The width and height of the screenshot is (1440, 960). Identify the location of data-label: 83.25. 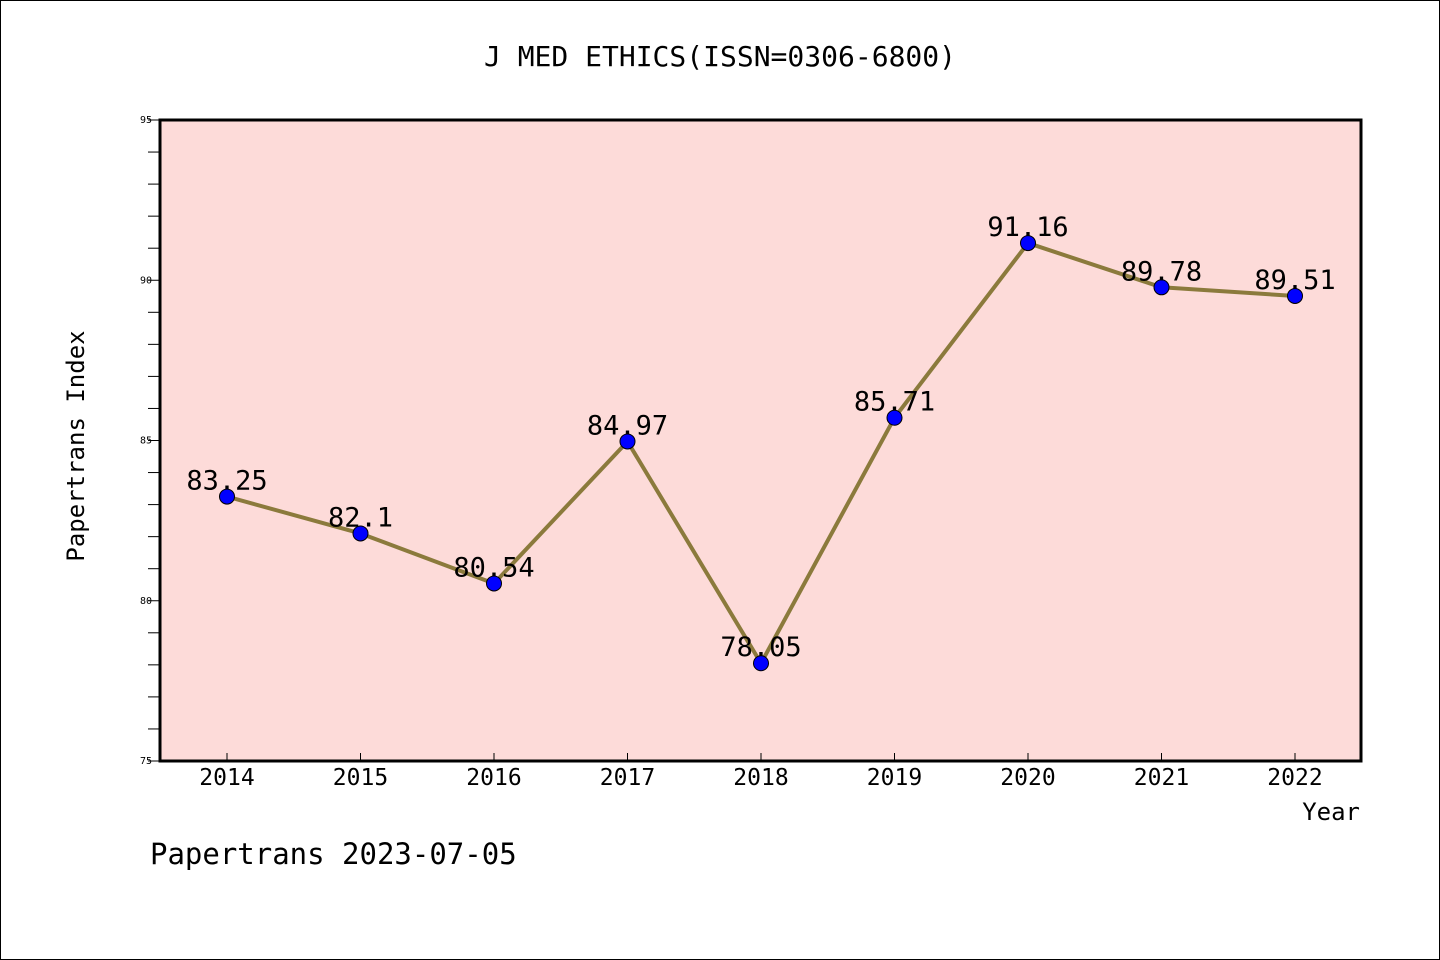
(226, 481).